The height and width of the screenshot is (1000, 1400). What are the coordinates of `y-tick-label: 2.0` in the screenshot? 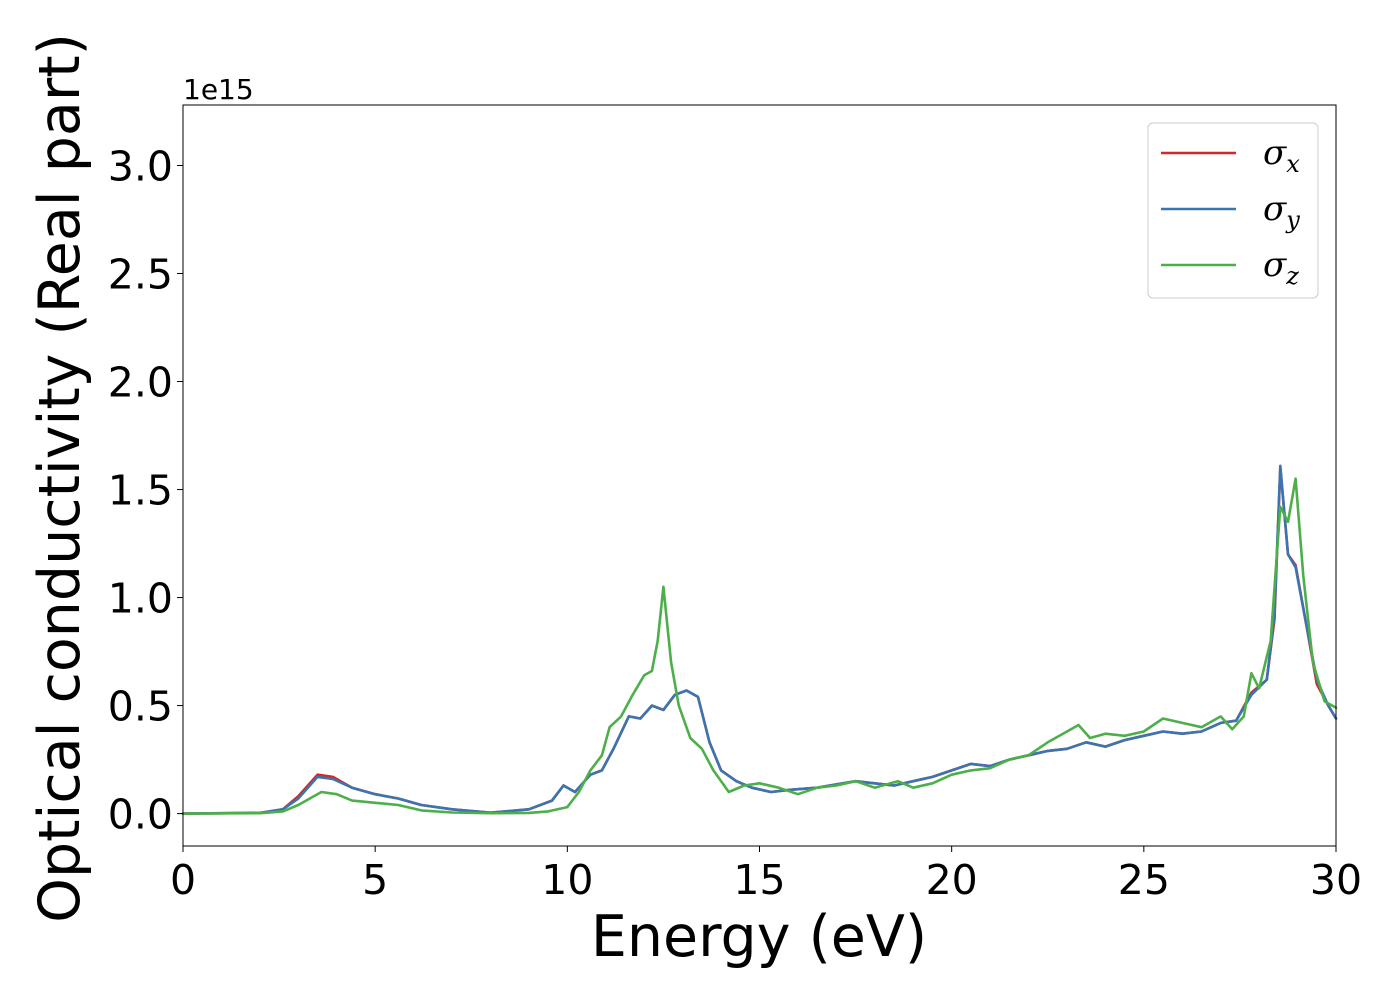 It's located at (140, 383).